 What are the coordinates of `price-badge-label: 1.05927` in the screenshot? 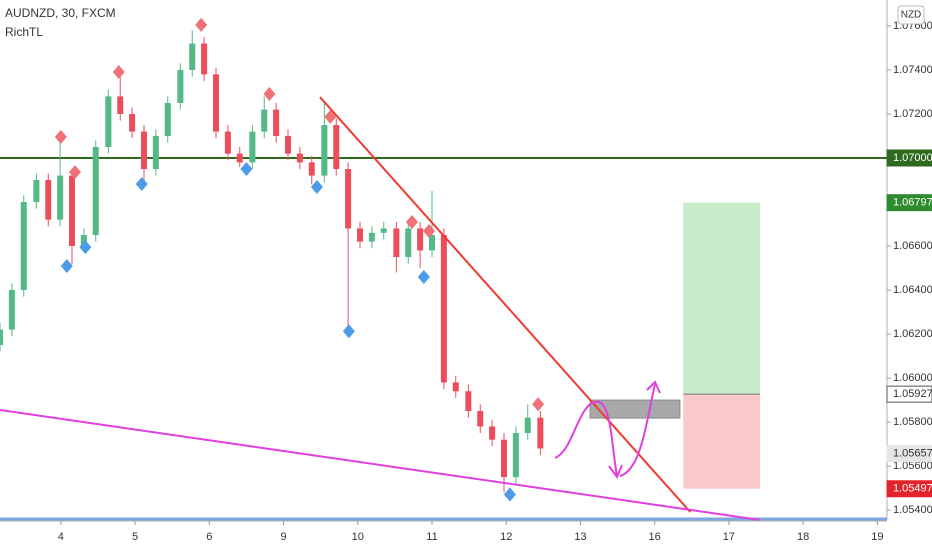 It's located at (912, 394).